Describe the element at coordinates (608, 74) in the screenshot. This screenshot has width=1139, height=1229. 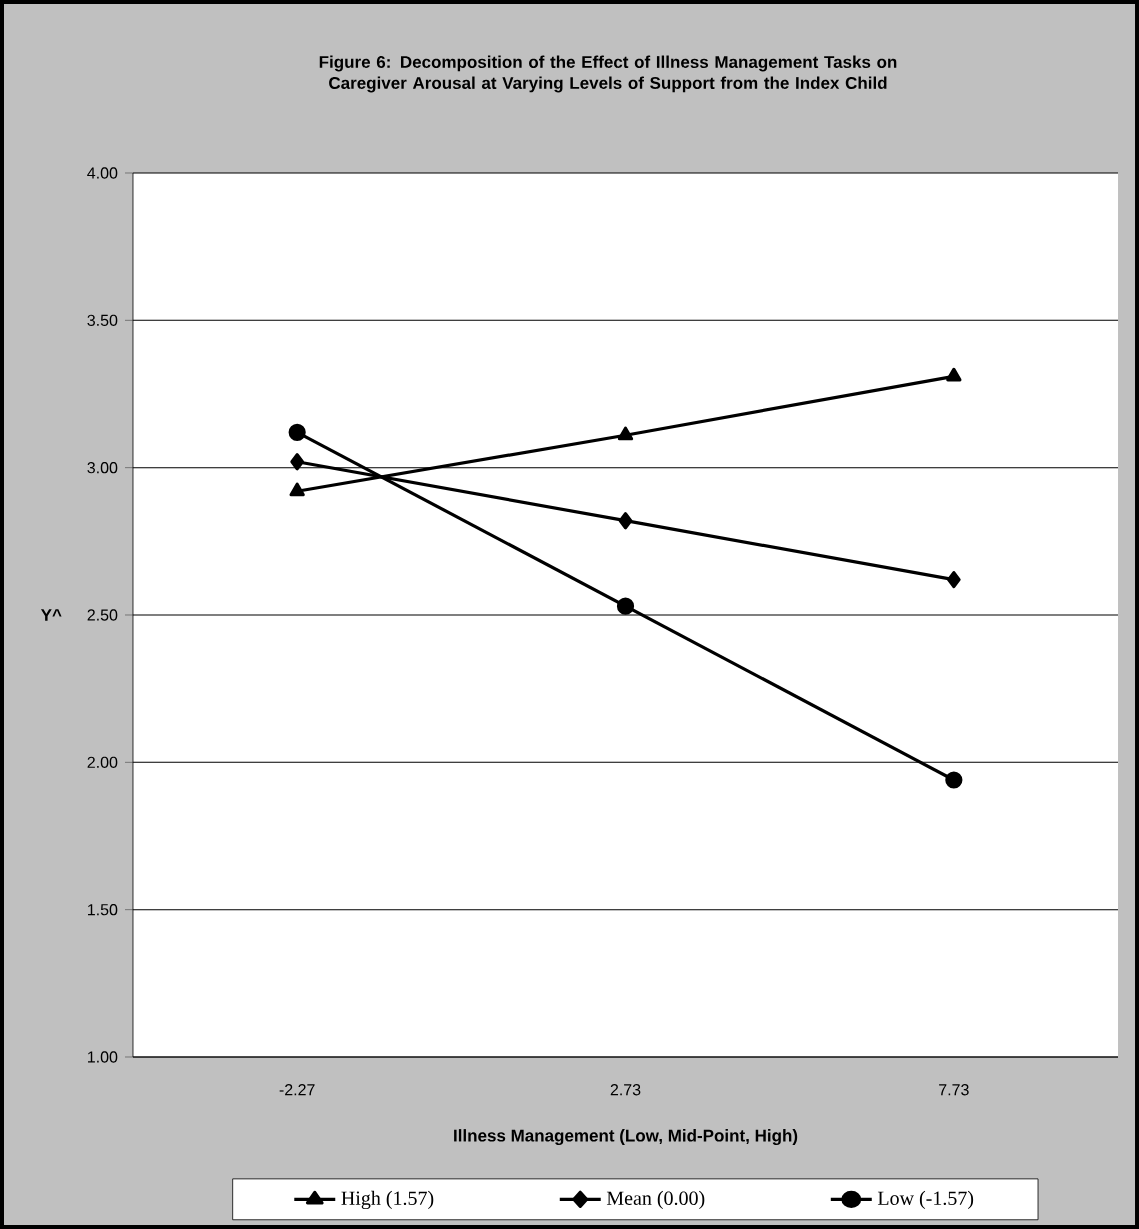
I see `chart-title: Figure 6: Decomposition of the Effect of Illness Management Tasks on Caregiver Arousal at Varying Levels of Support from the Index Child` at that location.